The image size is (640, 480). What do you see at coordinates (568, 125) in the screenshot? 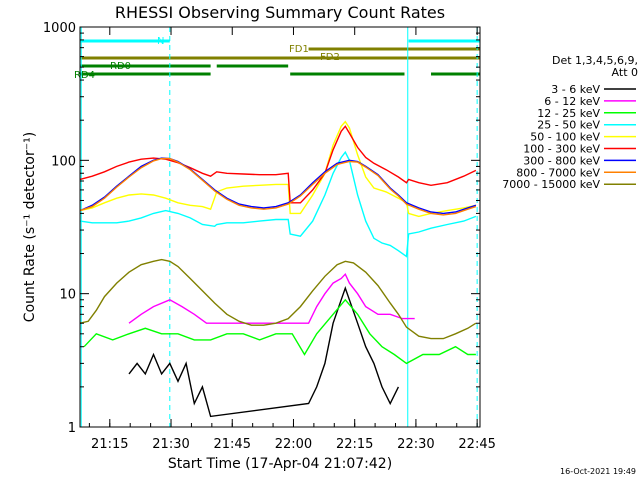
I see `legend-label-3: 25 - 50 keV` at bounding box center [568, 125].